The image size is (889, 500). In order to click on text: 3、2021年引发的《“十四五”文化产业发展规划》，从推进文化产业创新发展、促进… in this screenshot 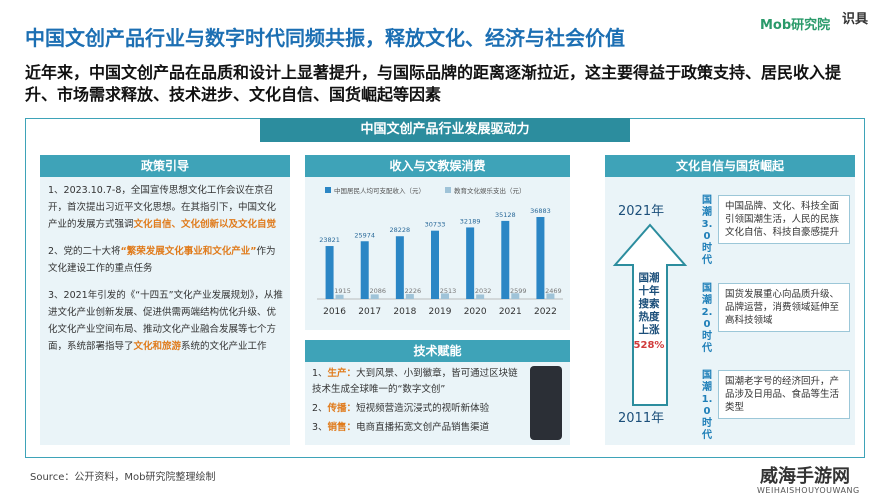, I will do `click(165, 321)`.